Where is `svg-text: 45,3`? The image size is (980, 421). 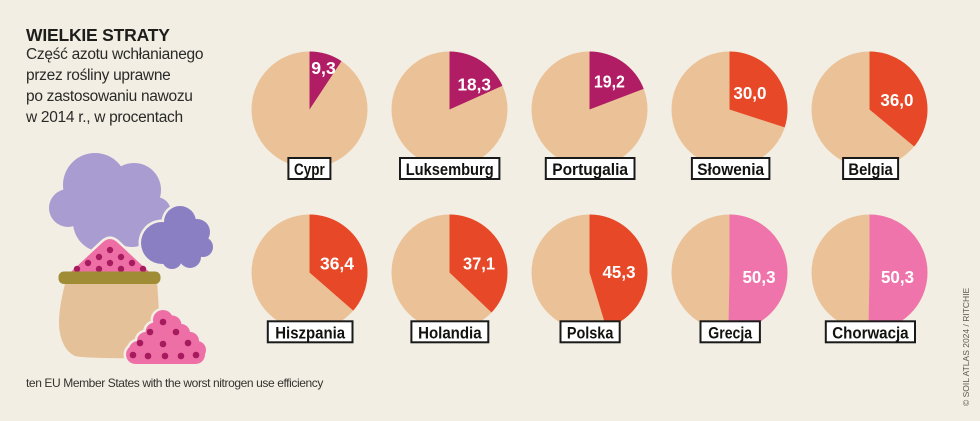
svg-text: 45,3 is located at coordinates (619, 272).